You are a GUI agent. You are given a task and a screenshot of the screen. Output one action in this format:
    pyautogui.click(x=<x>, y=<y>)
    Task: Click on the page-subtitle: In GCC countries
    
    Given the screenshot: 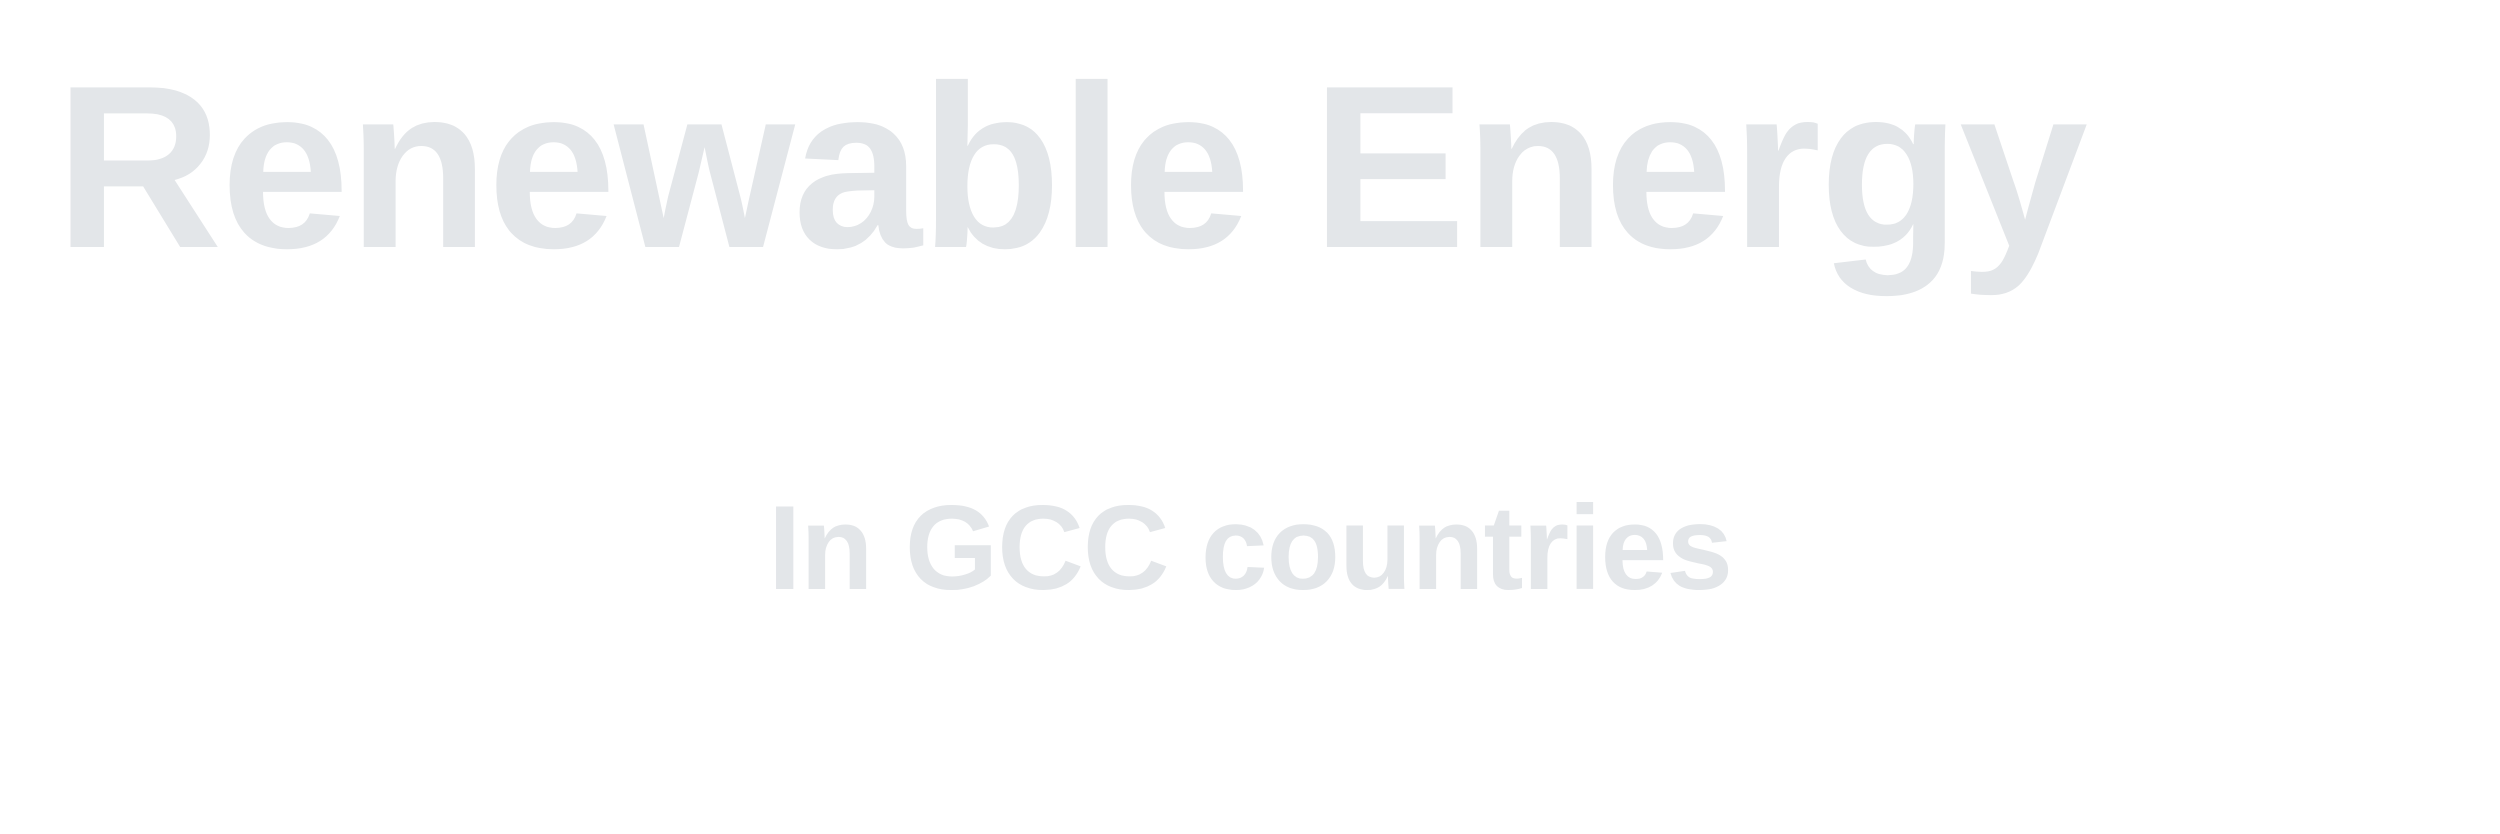 What is the action you would take?
    pyautogui.click(x=1250, y=548)
    